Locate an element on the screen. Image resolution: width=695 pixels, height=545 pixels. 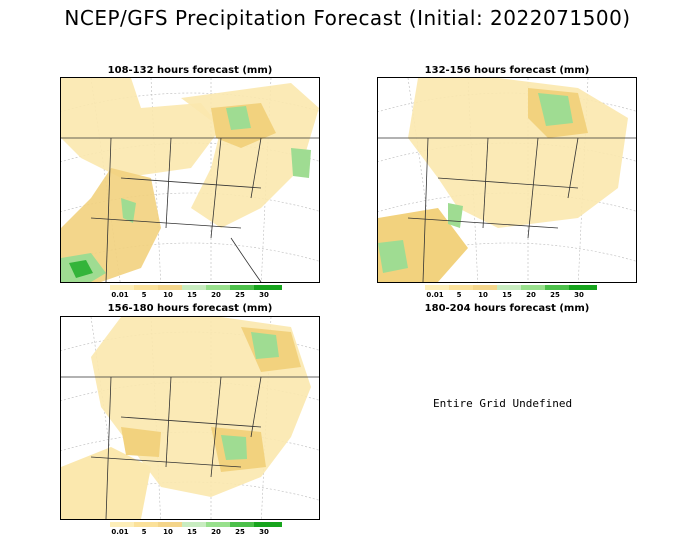
panel-title-1: 108-132 hours forecast (mm) is located at coordinates (190, 70).